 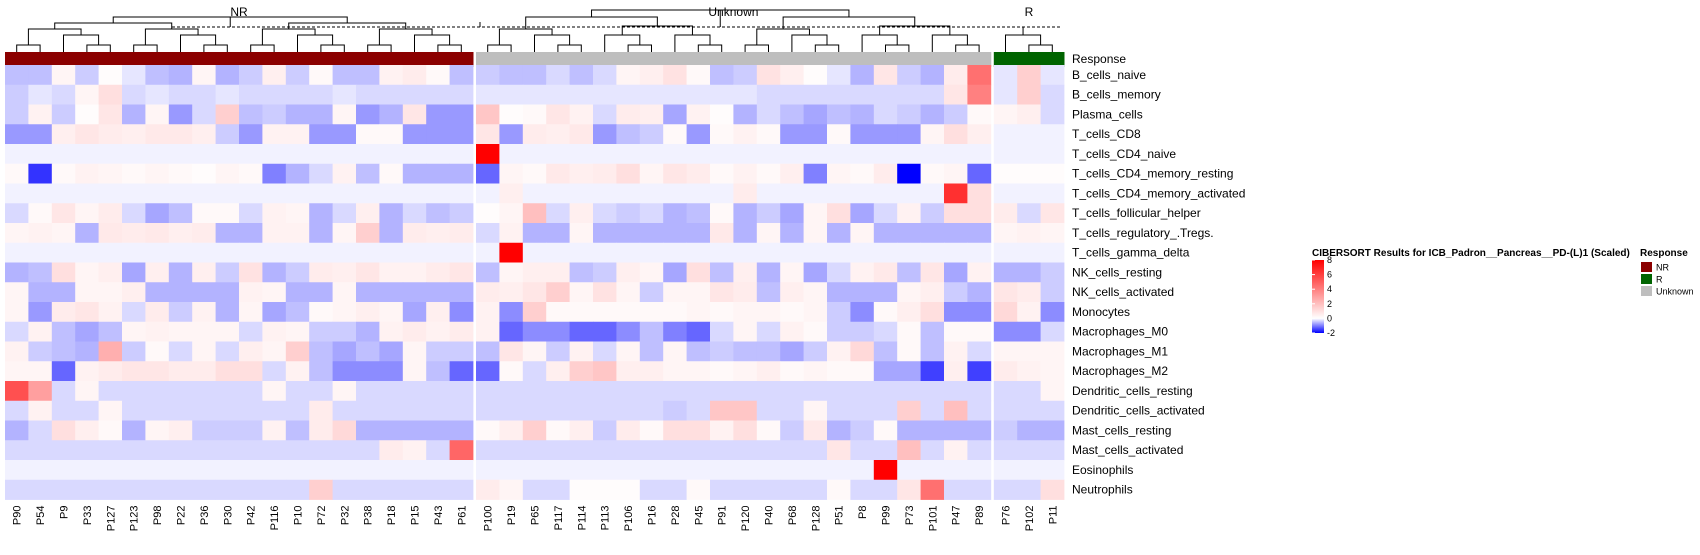 What do you see at coordinates (723, 516) in the screenshot?
I see `column-label: P91` at bounding box center [723, 516].